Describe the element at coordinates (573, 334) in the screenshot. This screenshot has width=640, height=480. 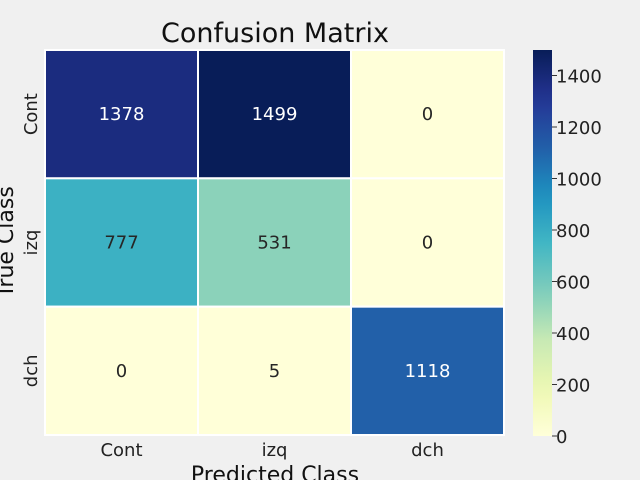
I see `colorbar-tick-label: 400` at that location.